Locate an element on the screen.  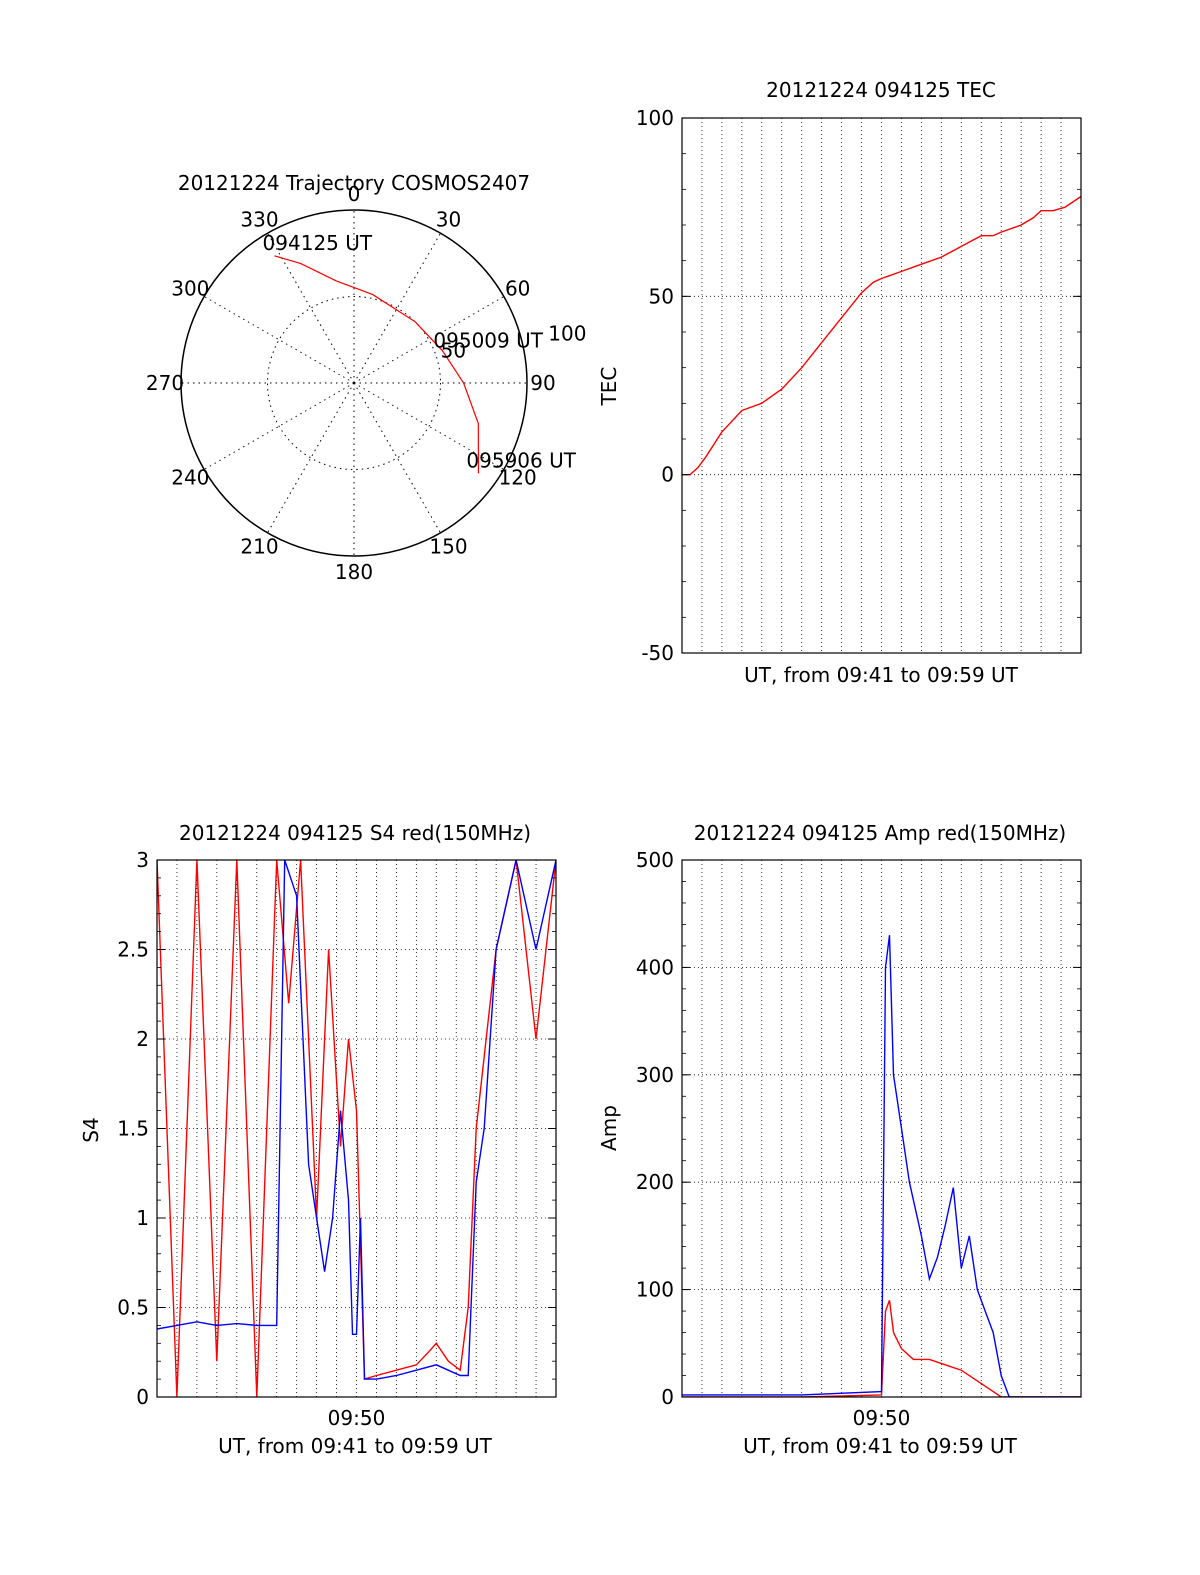
amp-title: 20121224 094125 Amp red(150MHz) is located at coordinates (880, 833).